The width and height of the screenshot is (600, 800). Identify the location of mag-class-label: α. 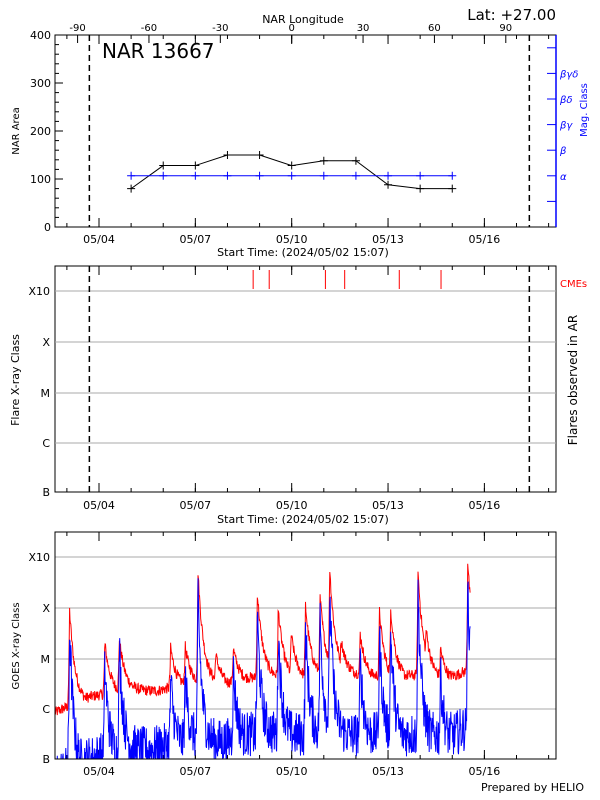
(563, 177).